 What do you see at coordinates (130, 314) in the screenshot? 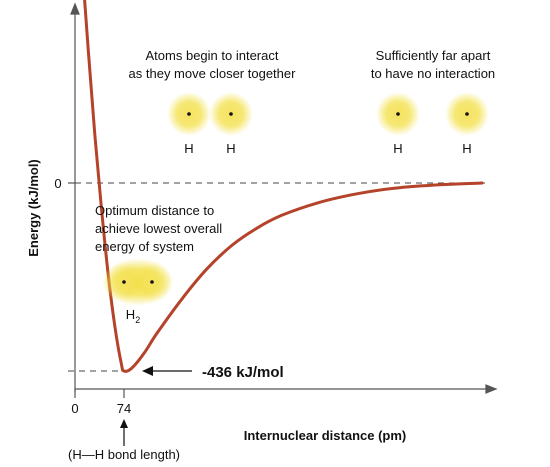
I see `molecule-label-main: H` at bounding box center [130, 314].